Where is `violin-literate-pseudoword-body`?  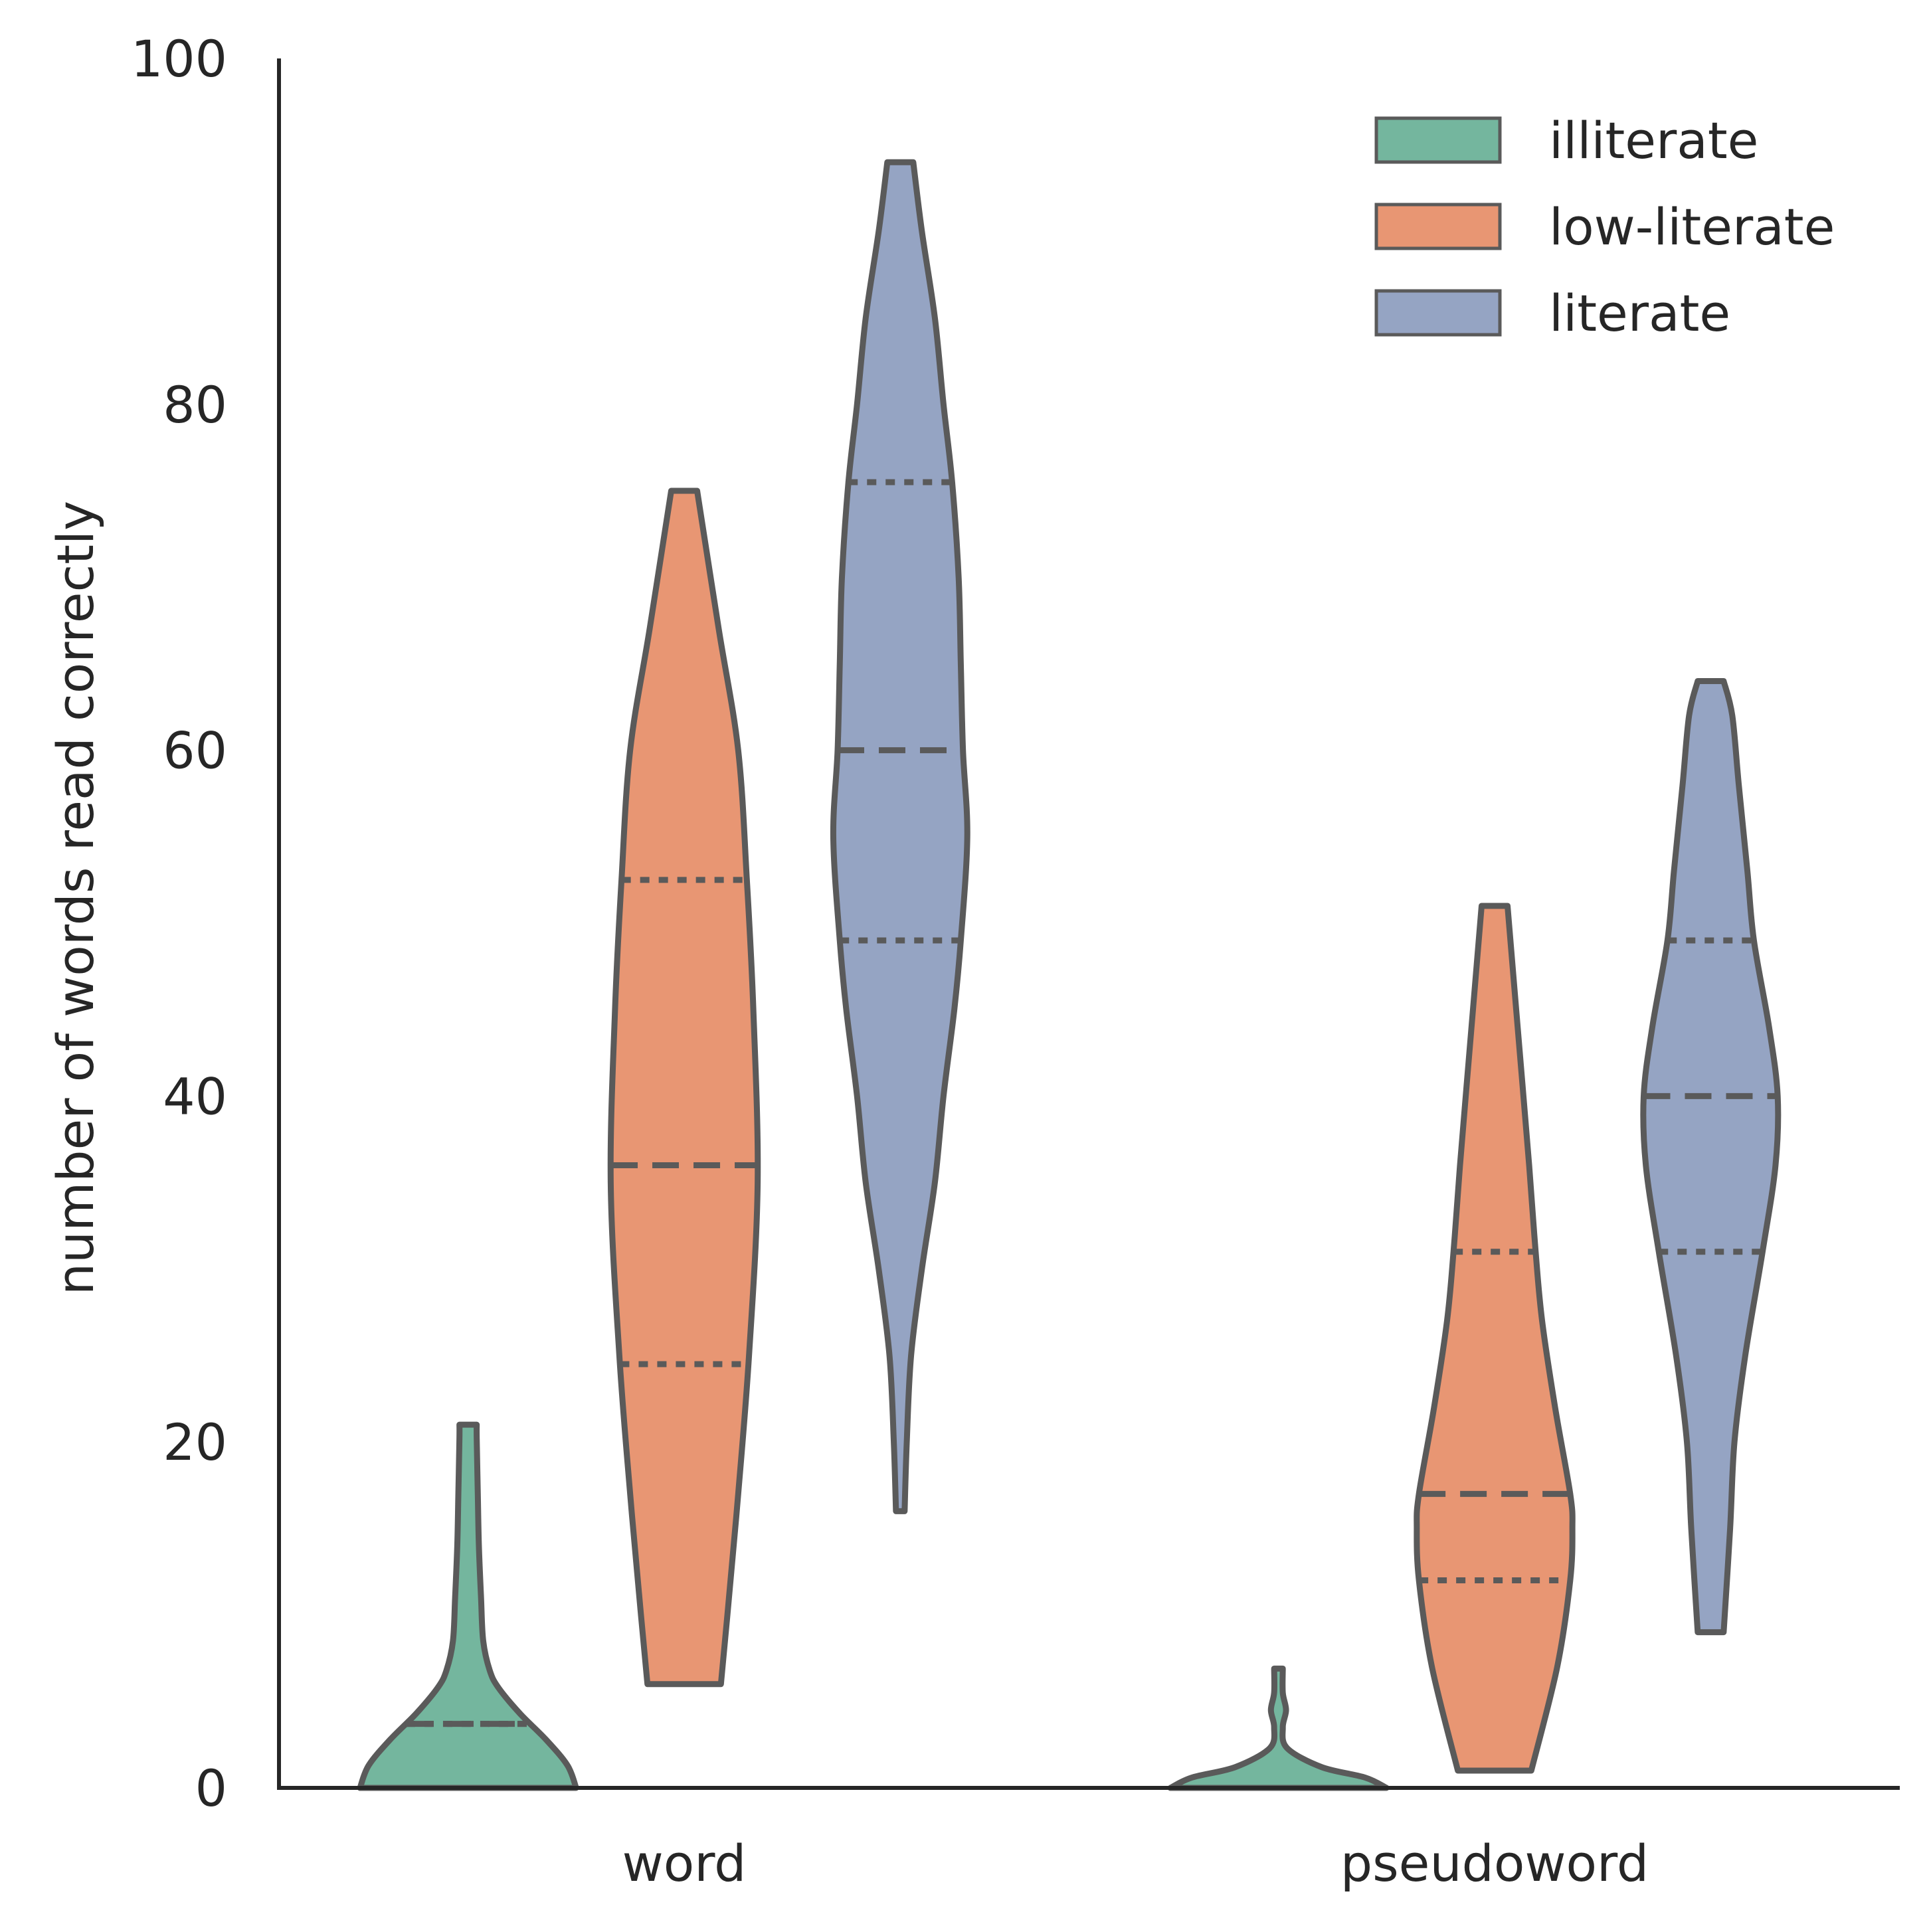 violin-literate-pseudoword-body is located at coordinates (1711, 1156).